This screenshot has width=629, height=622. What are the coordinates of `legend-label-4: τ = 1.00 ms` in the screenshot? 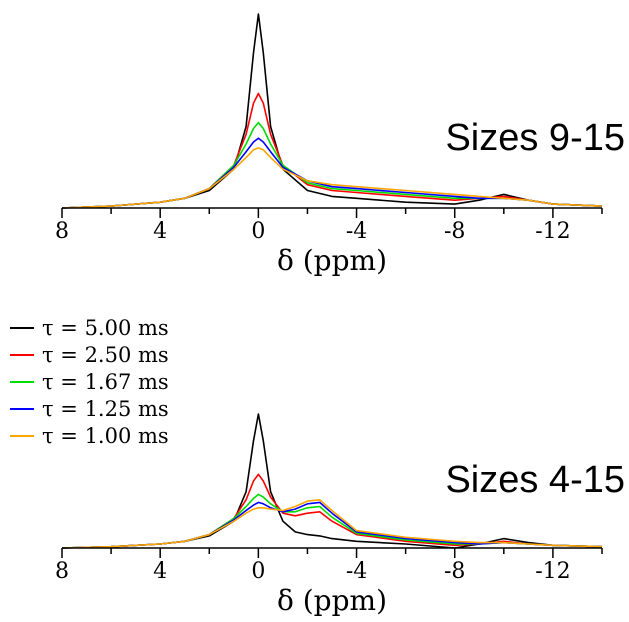 It's located at (105, 436).